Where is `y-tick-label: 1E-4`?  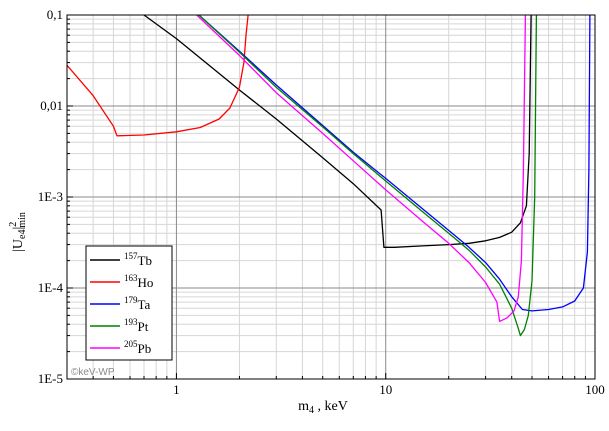 y-tick-label: 1E-4 is located at coordinates (51, 287).